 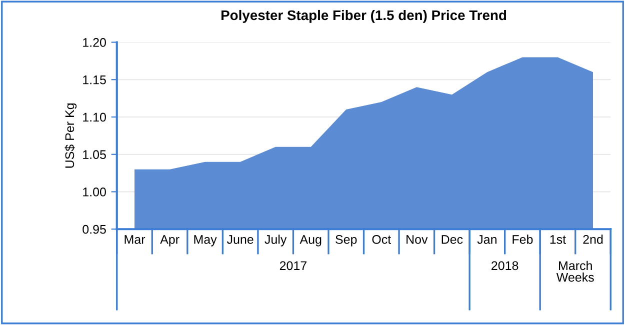 What do you see at coordinates (364, 16) in the screenshot?
I see `chart-title: Polyester Staple Fiber (1.5 den) Price Trend` at bounding box center [364, 16].